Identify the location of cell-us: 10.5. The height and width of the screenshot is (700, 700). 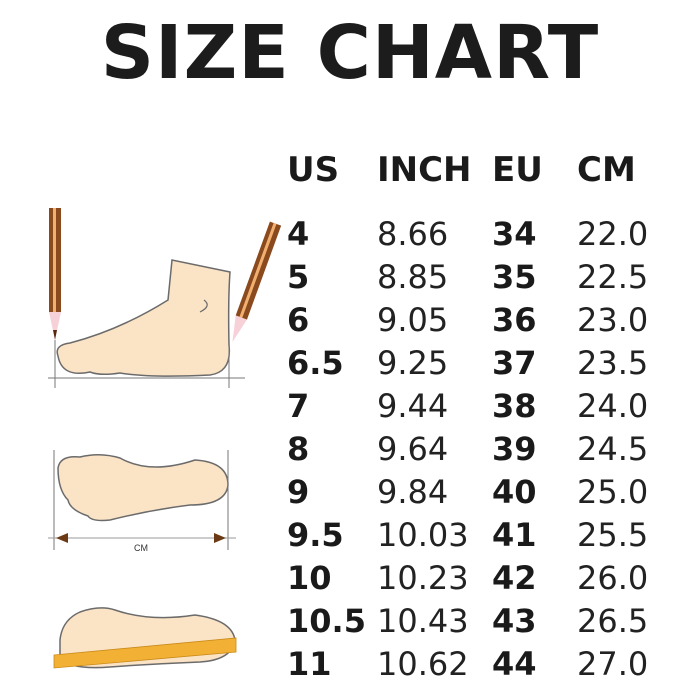
(326, 621).